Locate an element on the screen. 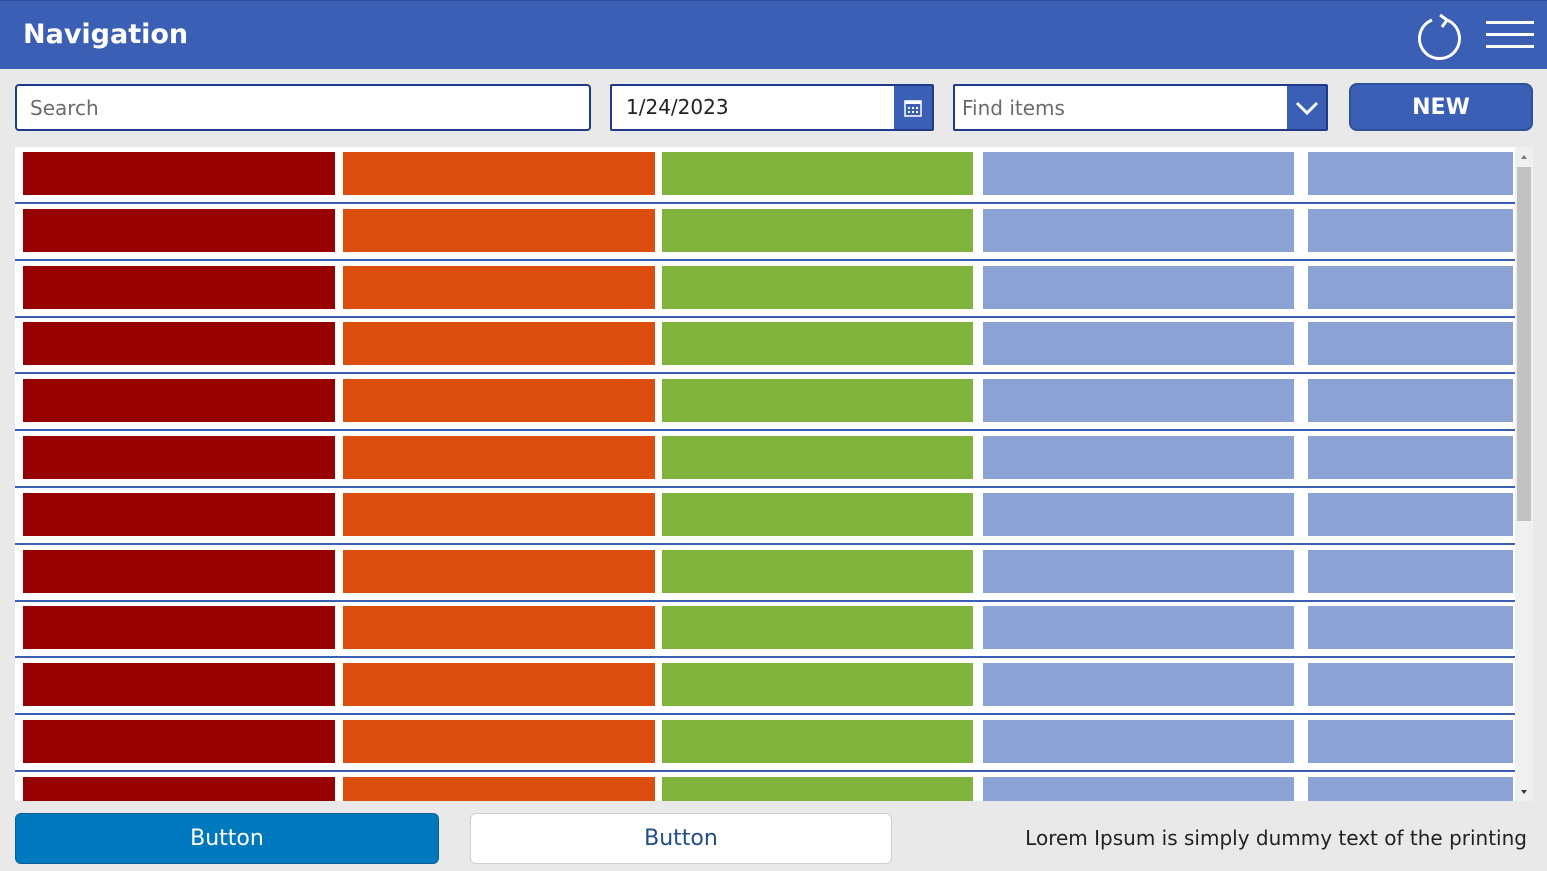  calendar-icon is located at coordinates (913, 108).